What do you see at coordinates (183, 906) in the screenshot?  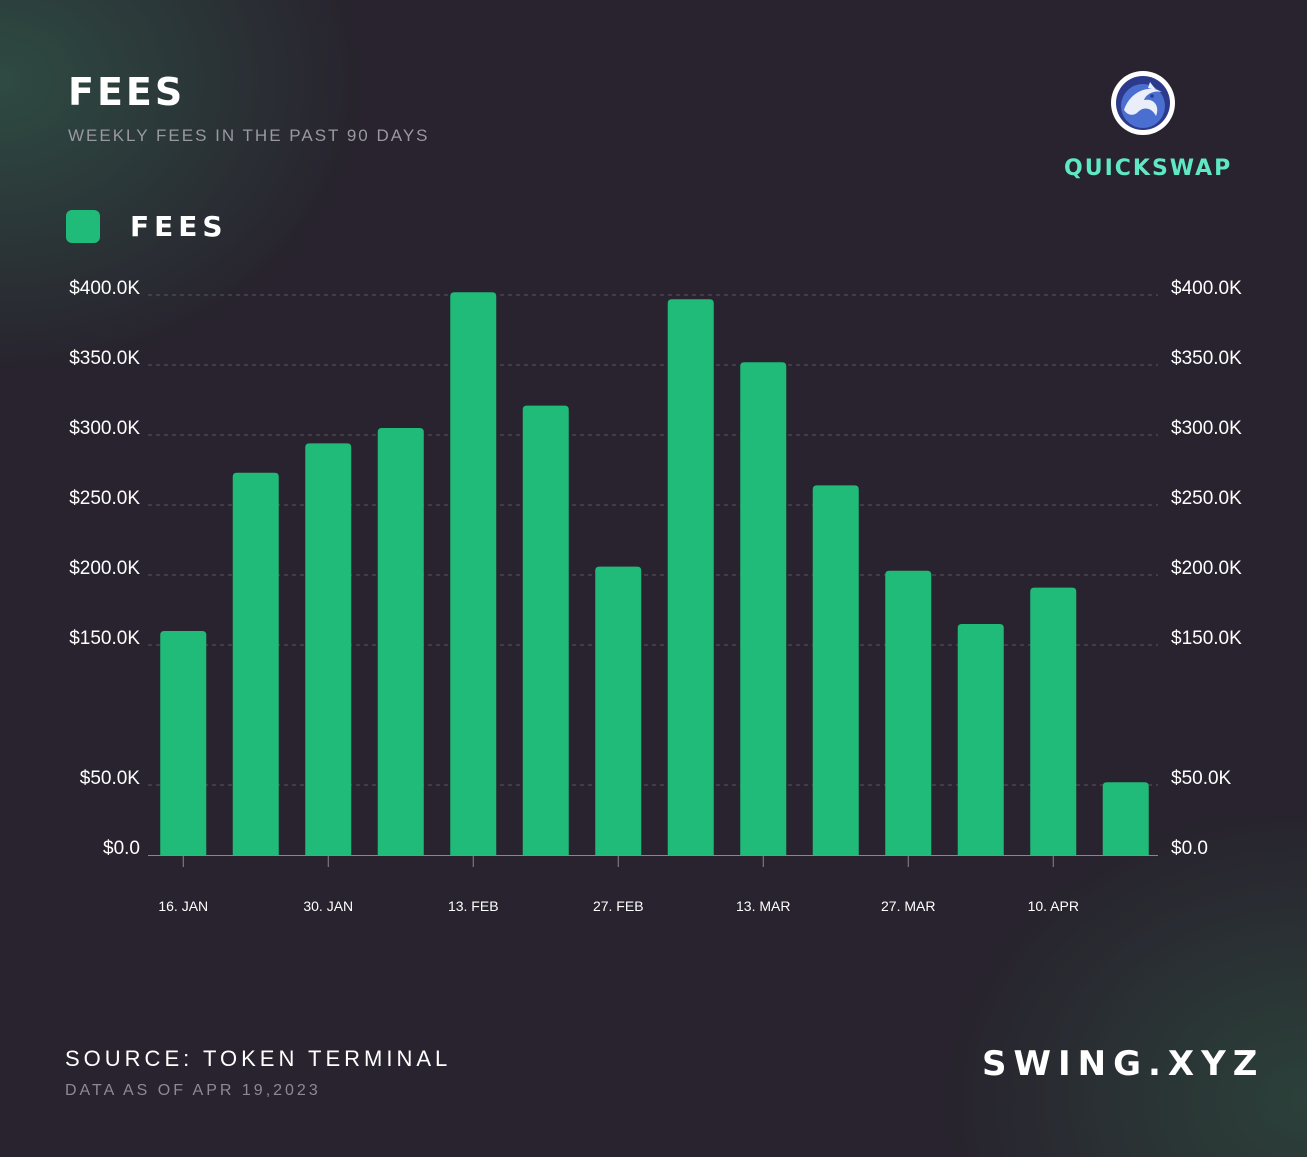 I see `x-tick-label: 16. JAN` at bounding box center [183, 906].